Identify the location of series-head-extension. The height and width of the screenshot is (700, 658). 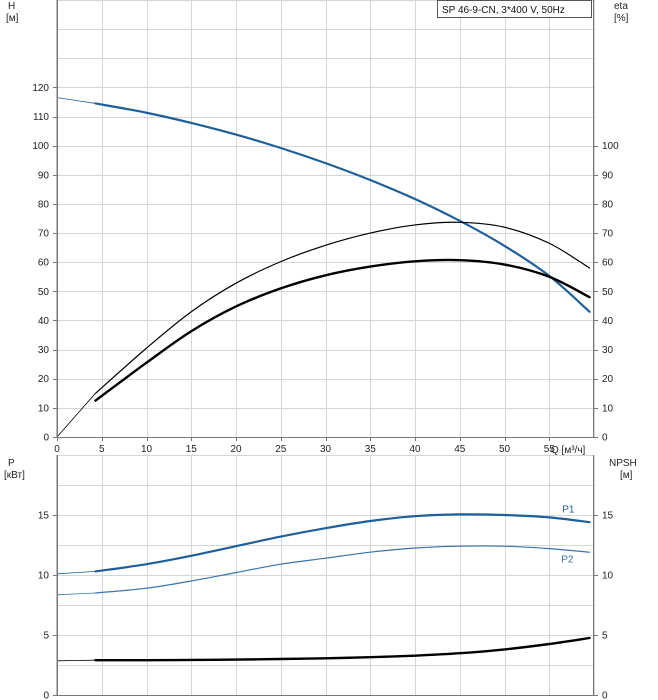
(76, 100).